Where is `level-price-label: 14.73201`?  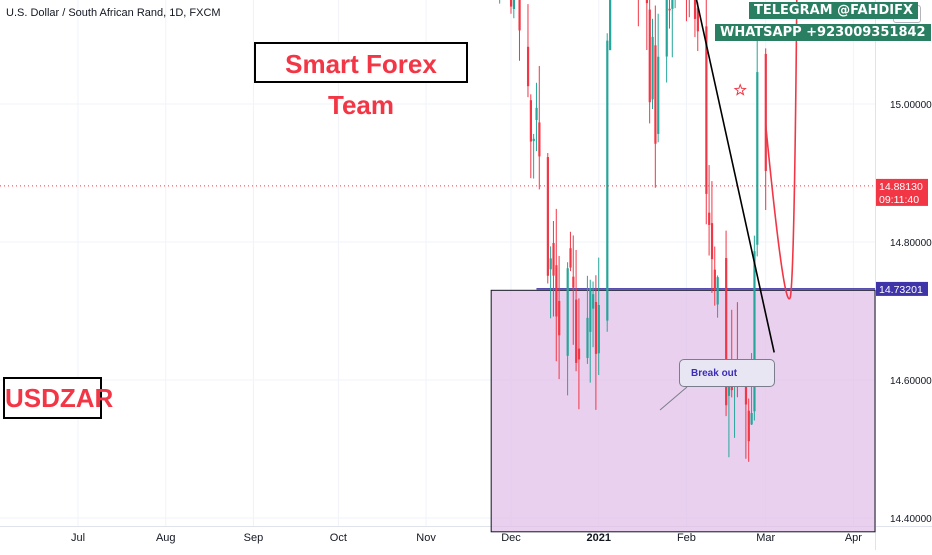
level-price-label: 14.73201 is located at coordinates (901, 290).